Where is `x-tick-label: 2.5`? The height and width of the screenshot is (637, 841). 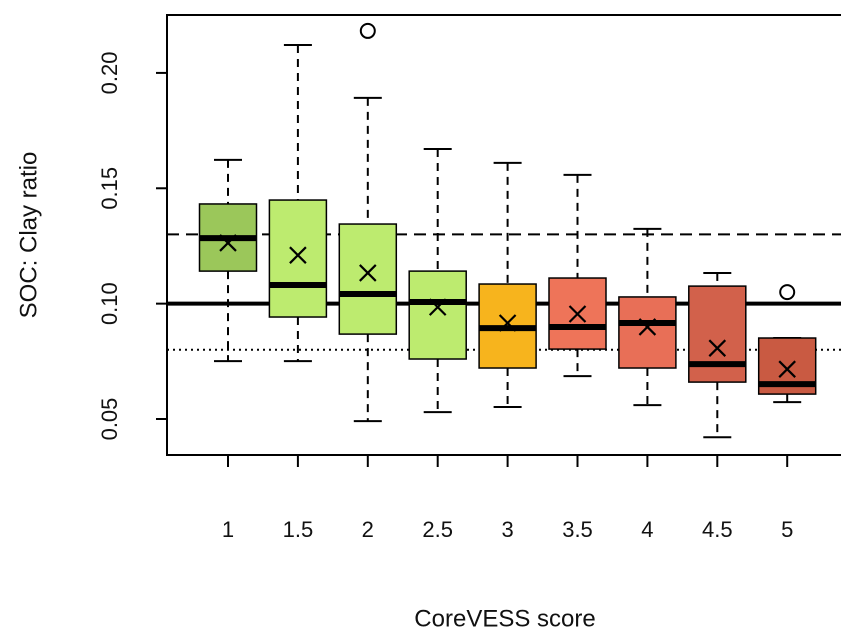 x-tick-label: 2.5 is located at coordinates (437, 529).